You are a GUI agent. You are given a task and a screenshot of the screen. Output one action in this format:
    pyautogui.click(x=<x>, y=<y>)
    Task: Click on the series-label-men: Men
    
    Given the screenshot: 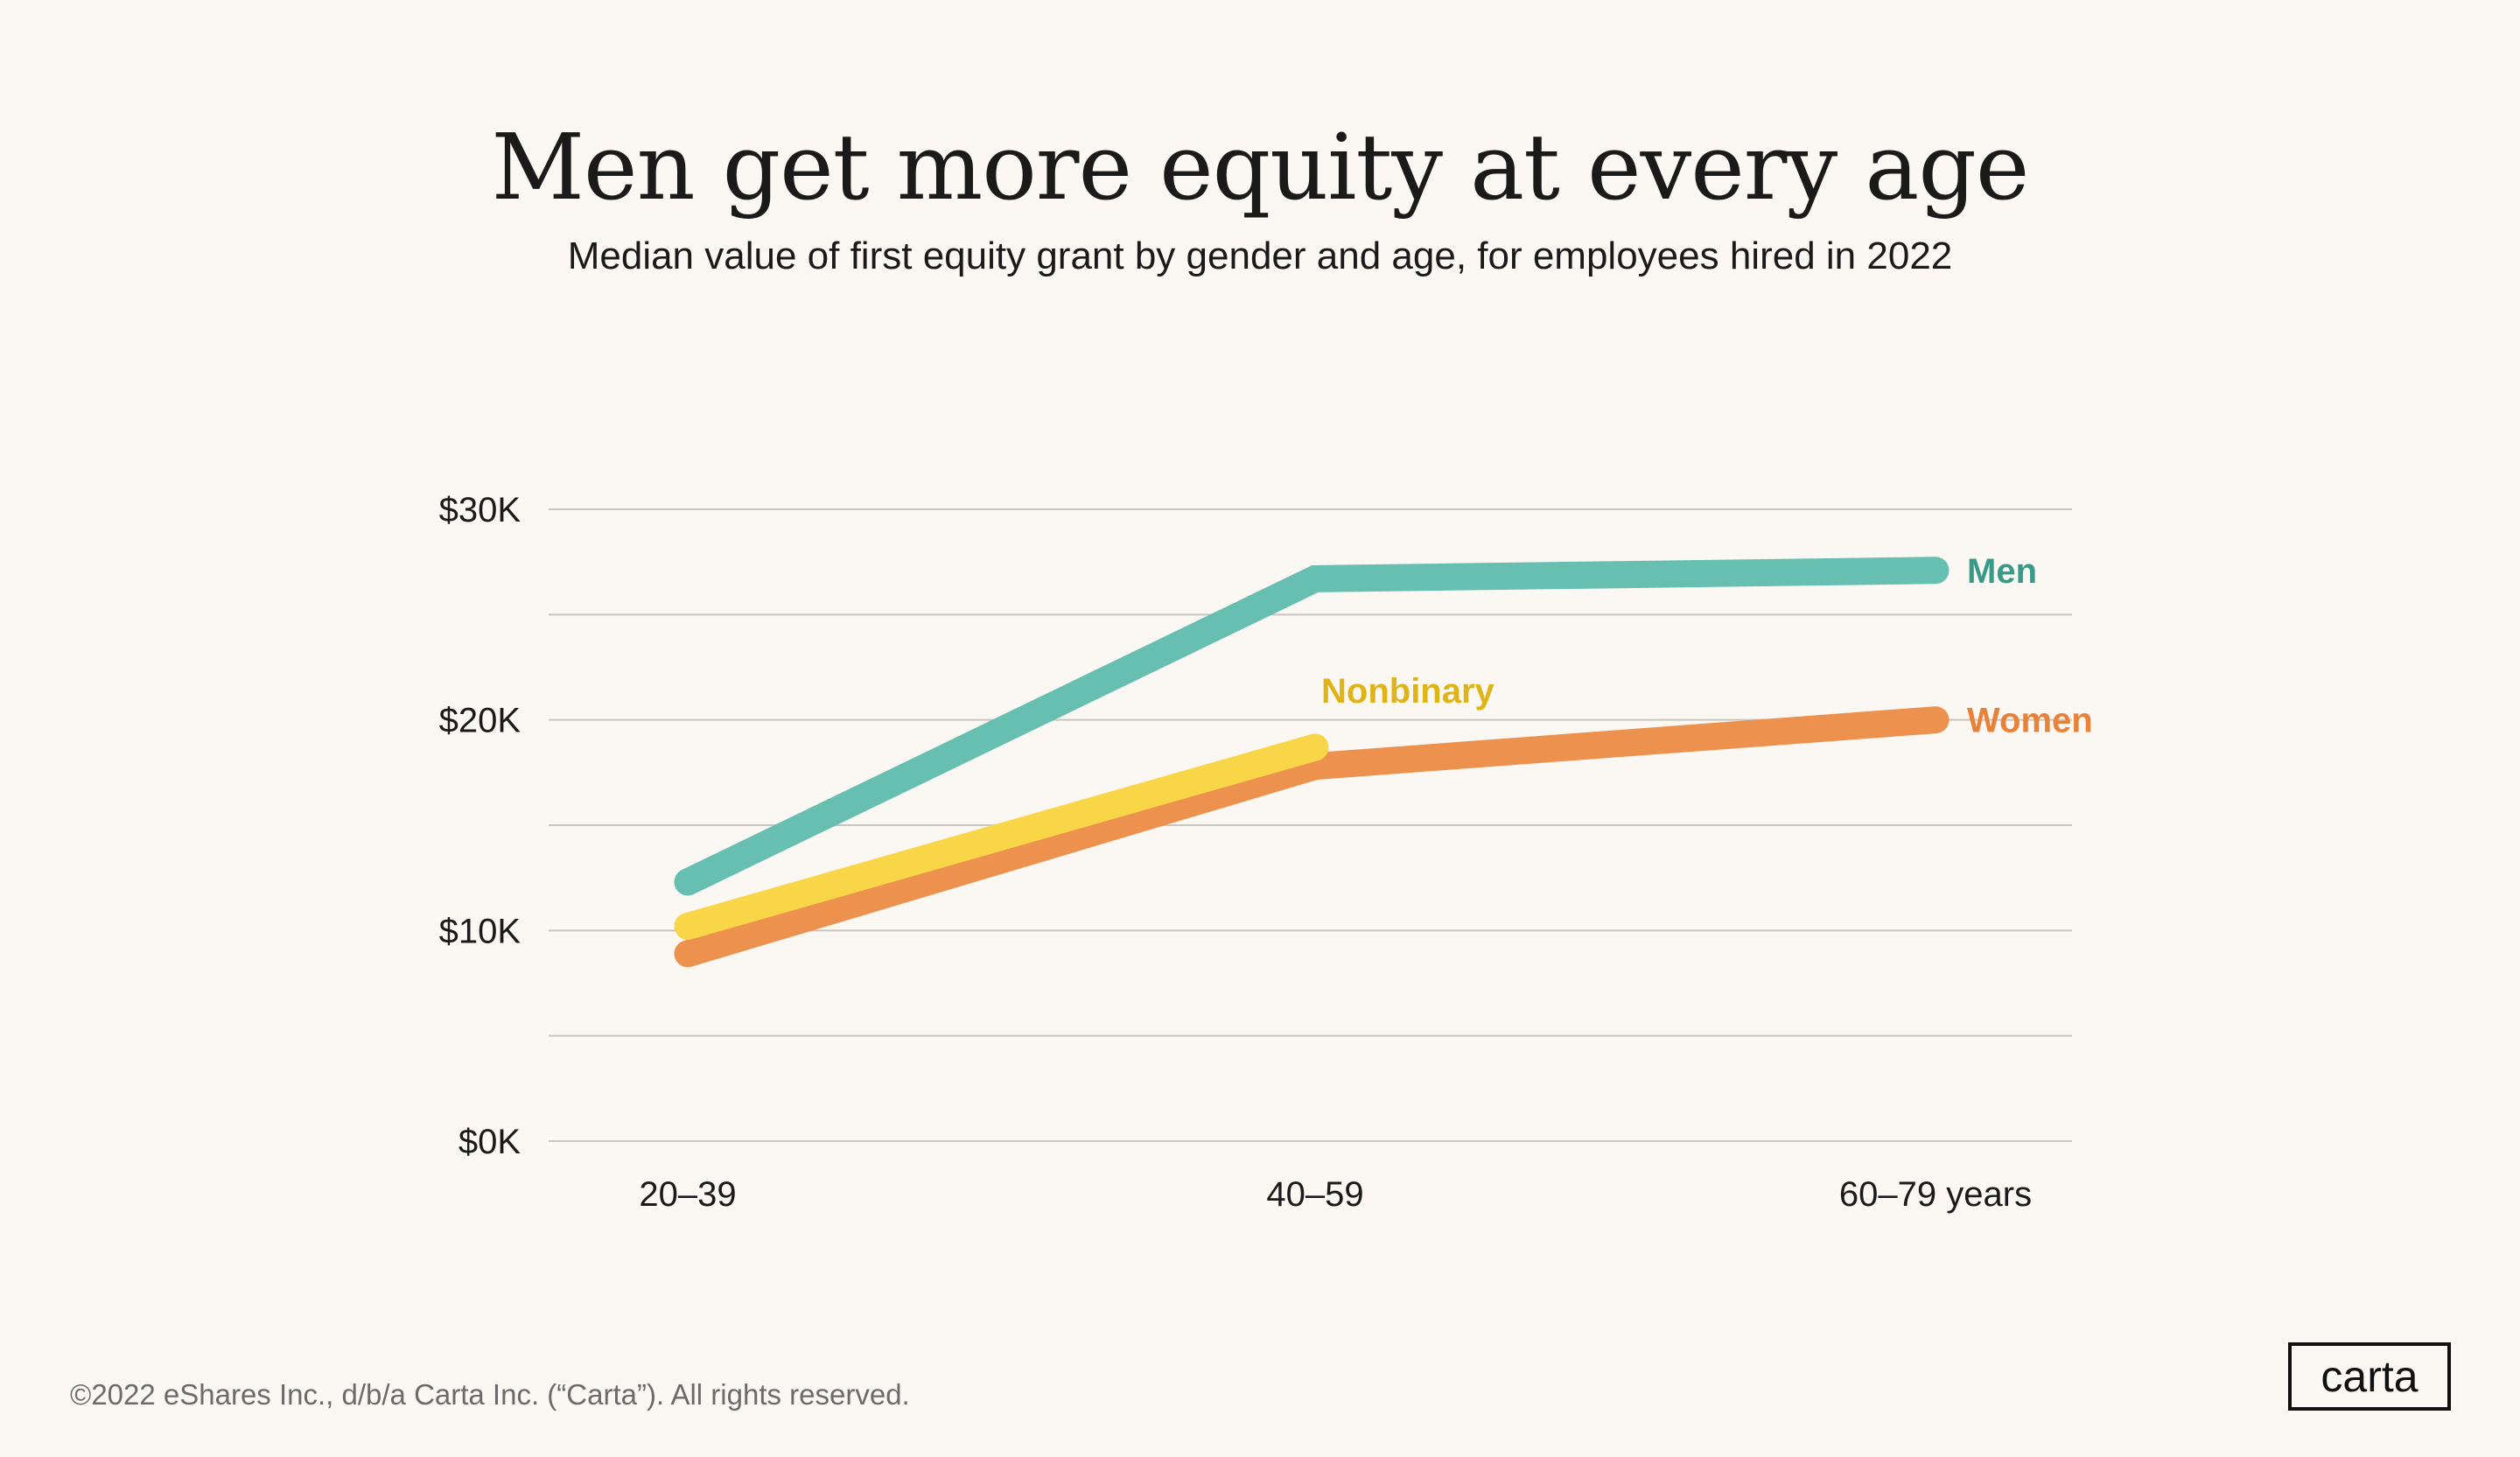 What is the action you would take?
    pyautogui.click(x=2002, y=571)
    